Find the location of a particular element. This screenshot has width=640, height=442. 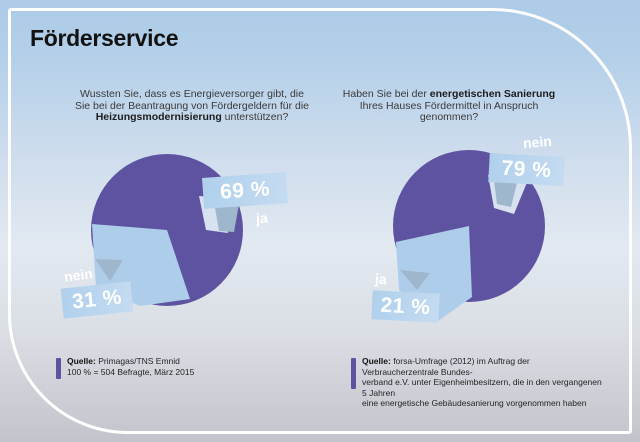

pie-right-callout-ja-value: 21 % is located at coordinates (405, 306).